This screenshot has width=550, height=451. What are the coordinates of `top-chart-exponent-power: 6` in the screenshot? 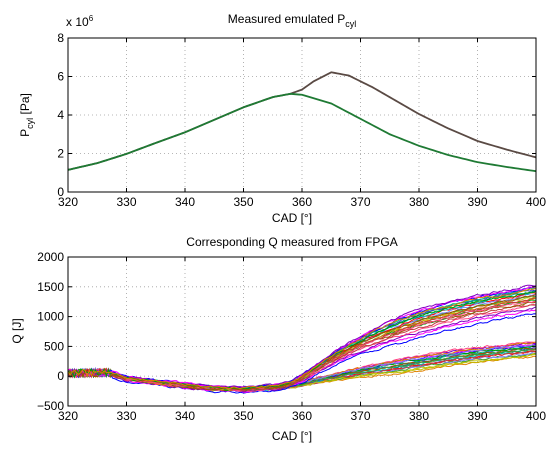 It's located at (91, 18).